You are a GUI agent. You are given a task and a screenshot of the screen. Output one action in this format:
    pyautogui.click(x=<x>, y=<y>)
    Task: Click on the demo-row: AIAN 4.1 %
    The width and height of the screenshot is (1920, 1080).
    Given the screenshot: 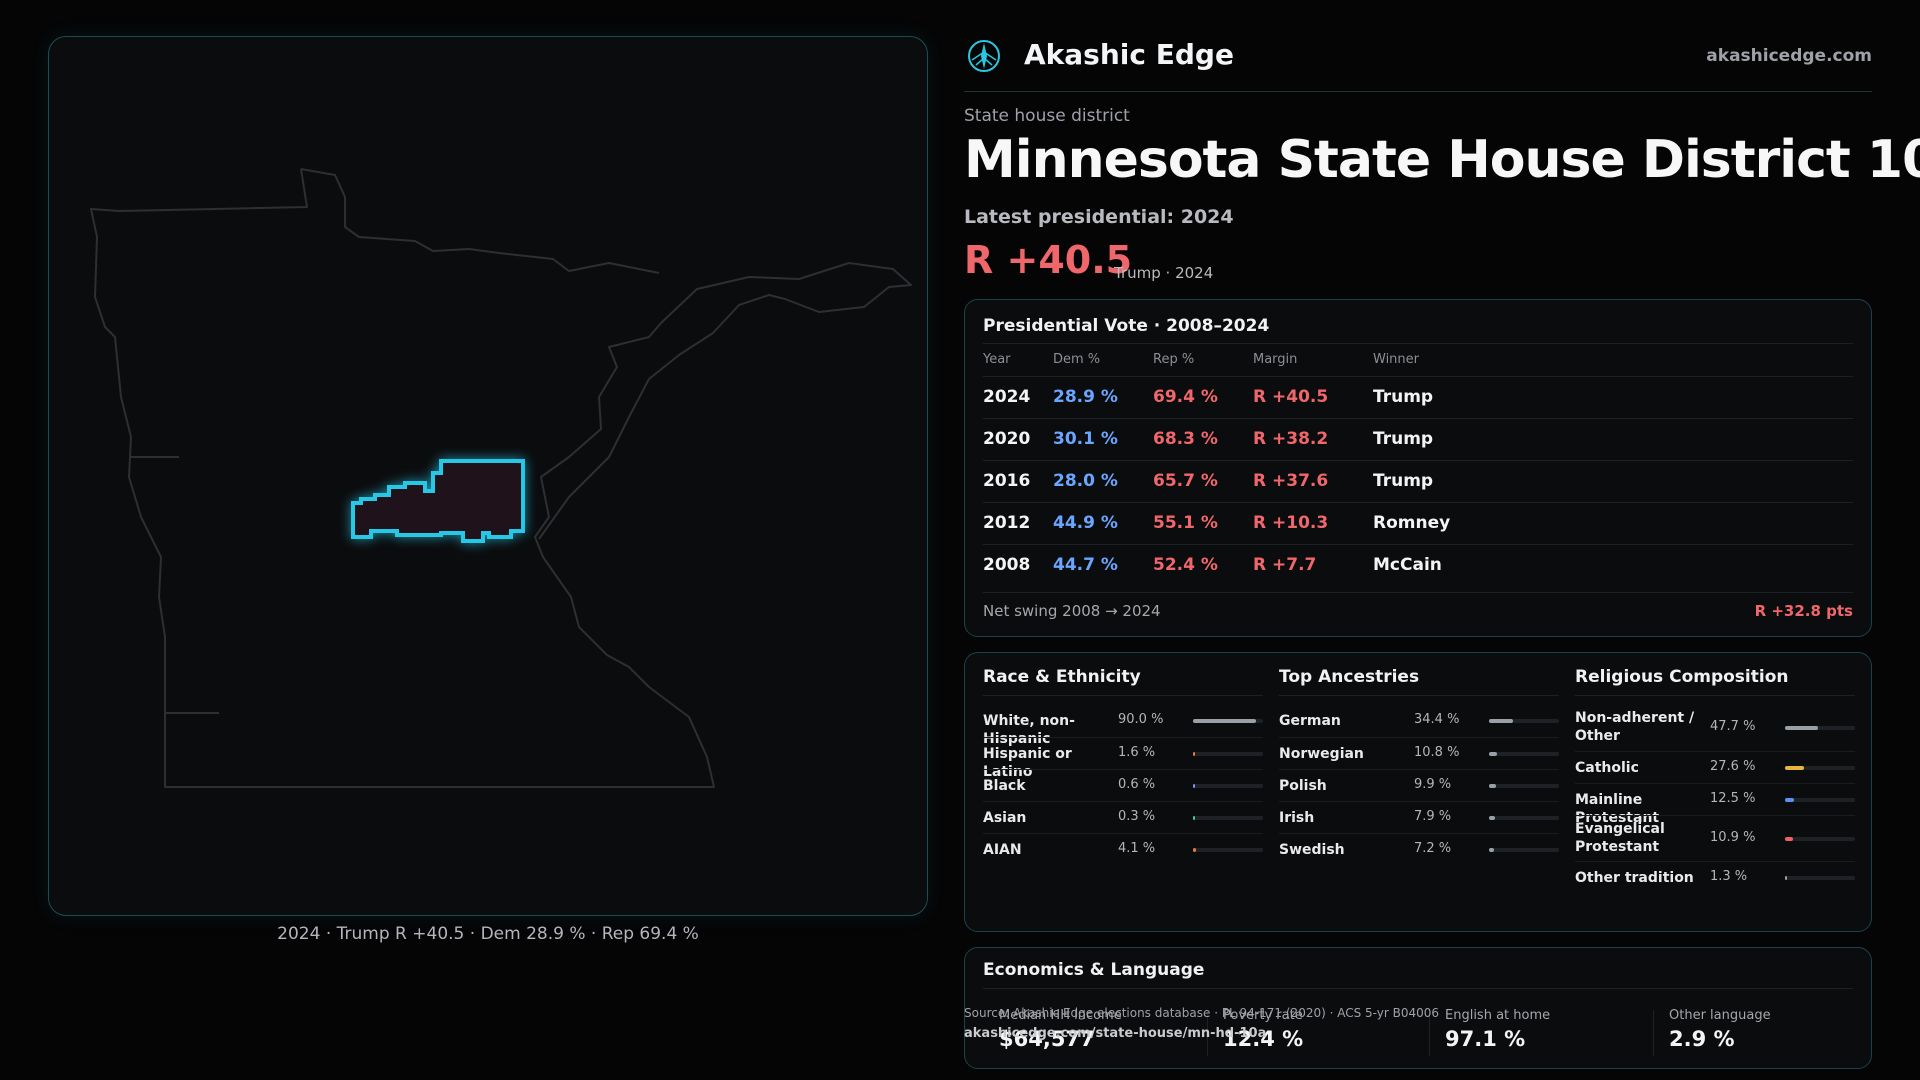 What is the action you would take?
    pyautogui.click(x=1123, y=849)
    